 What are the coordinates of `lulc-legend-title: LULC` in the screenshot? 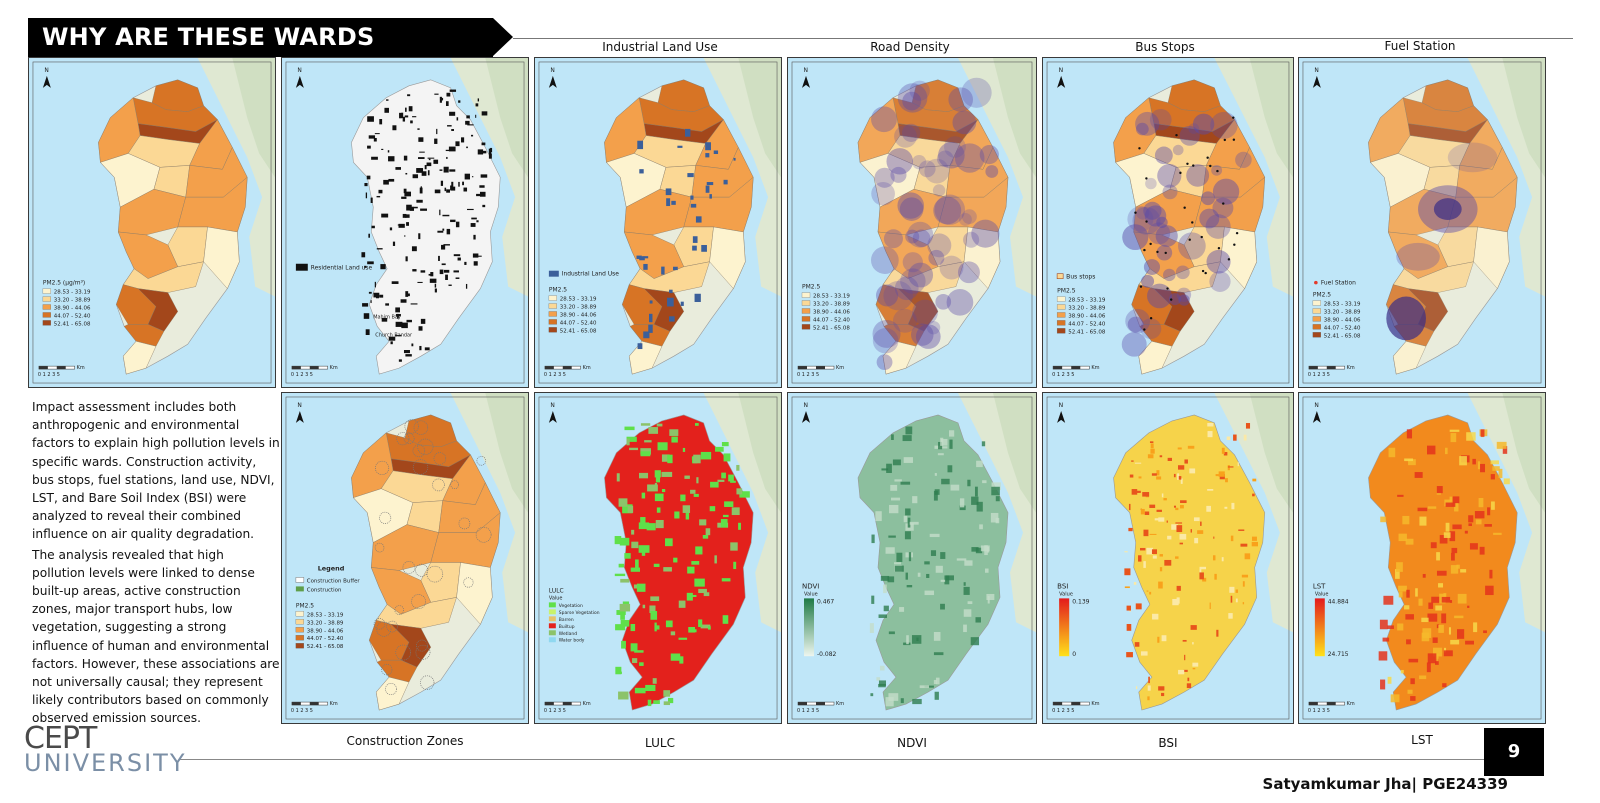 It's located at (556, 590).